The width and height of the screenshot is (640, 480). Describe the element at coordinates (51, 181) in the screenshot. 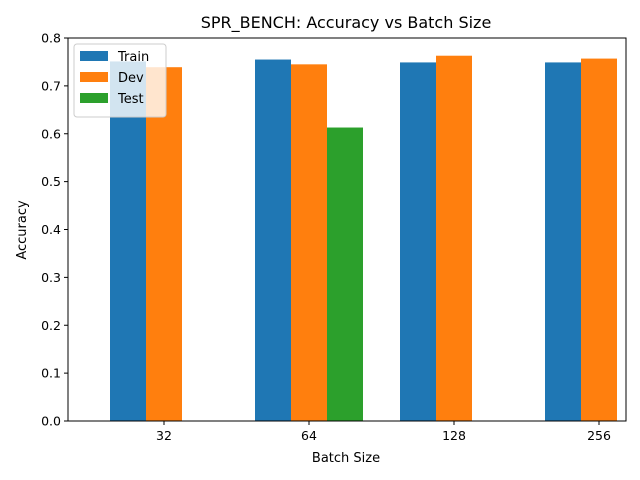

I see `y-tick-label: 0.5` at that location.